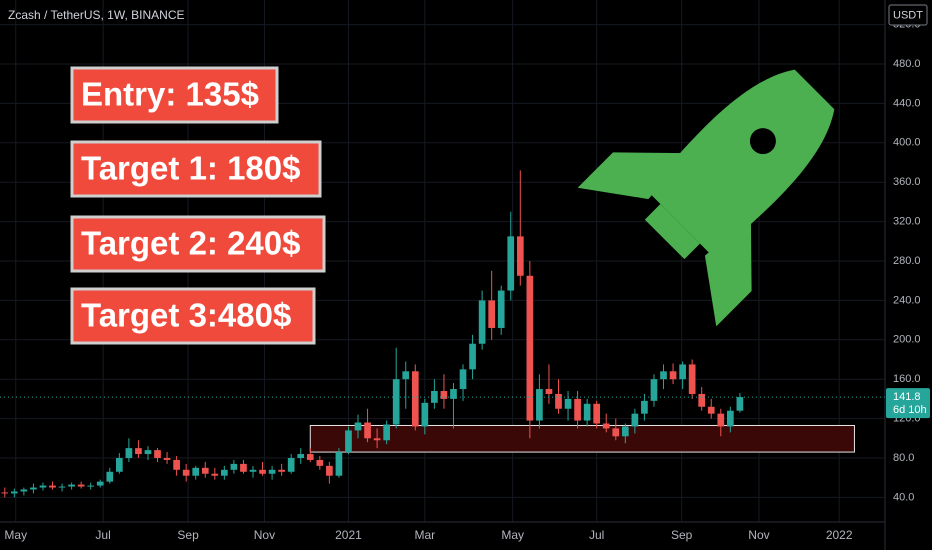 This screenshot has width=932, height=550. Describe the element at coordinates (96, 15) in the screenshot. I see `chart-title: Zcash / TetherUS, 1W, BINANCE` at that location.